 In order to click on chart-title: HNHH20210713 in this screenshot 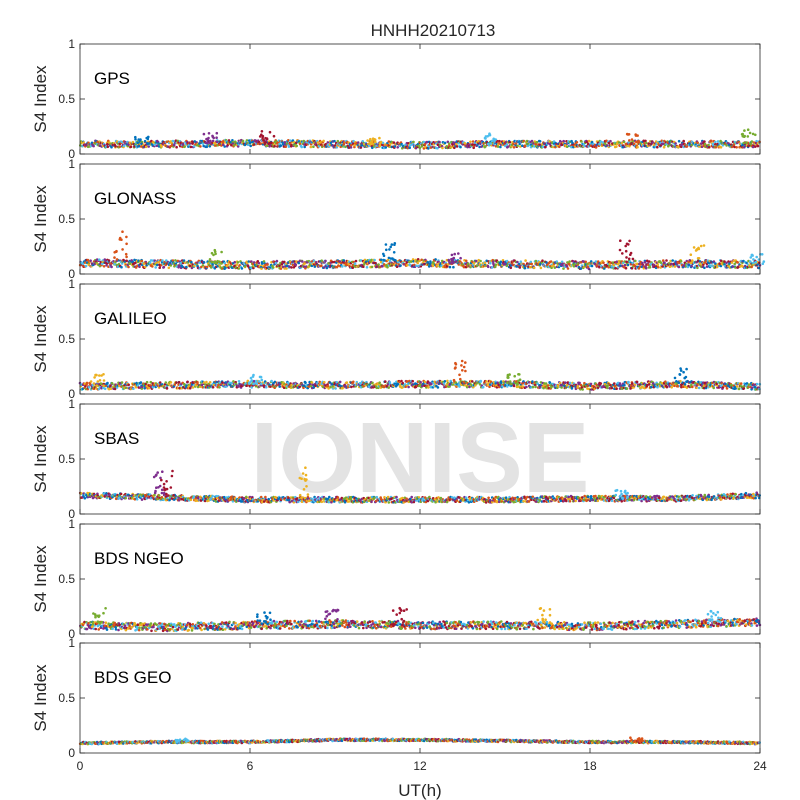, I will do `click(433, 30)`.